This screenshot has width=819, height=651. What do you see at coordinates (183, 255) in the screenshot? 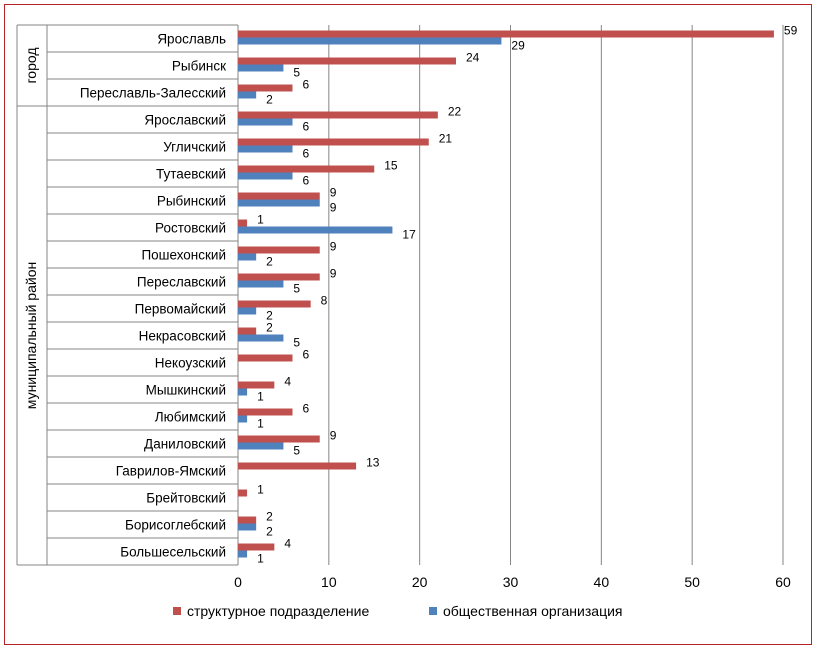
I see `category-label: Пошехонский` at bounding box center [183, 255].